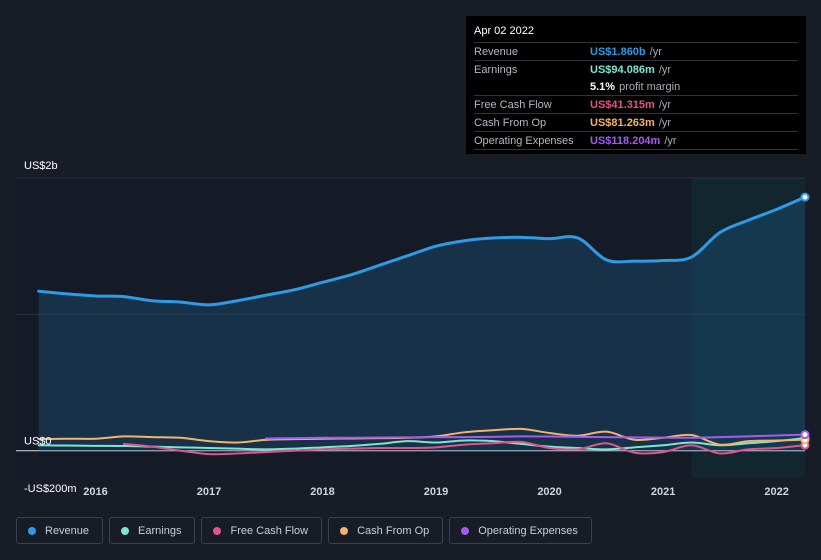 This screenshot has width=821, height=560. I want to click on earnings-line, so click(421, 443).